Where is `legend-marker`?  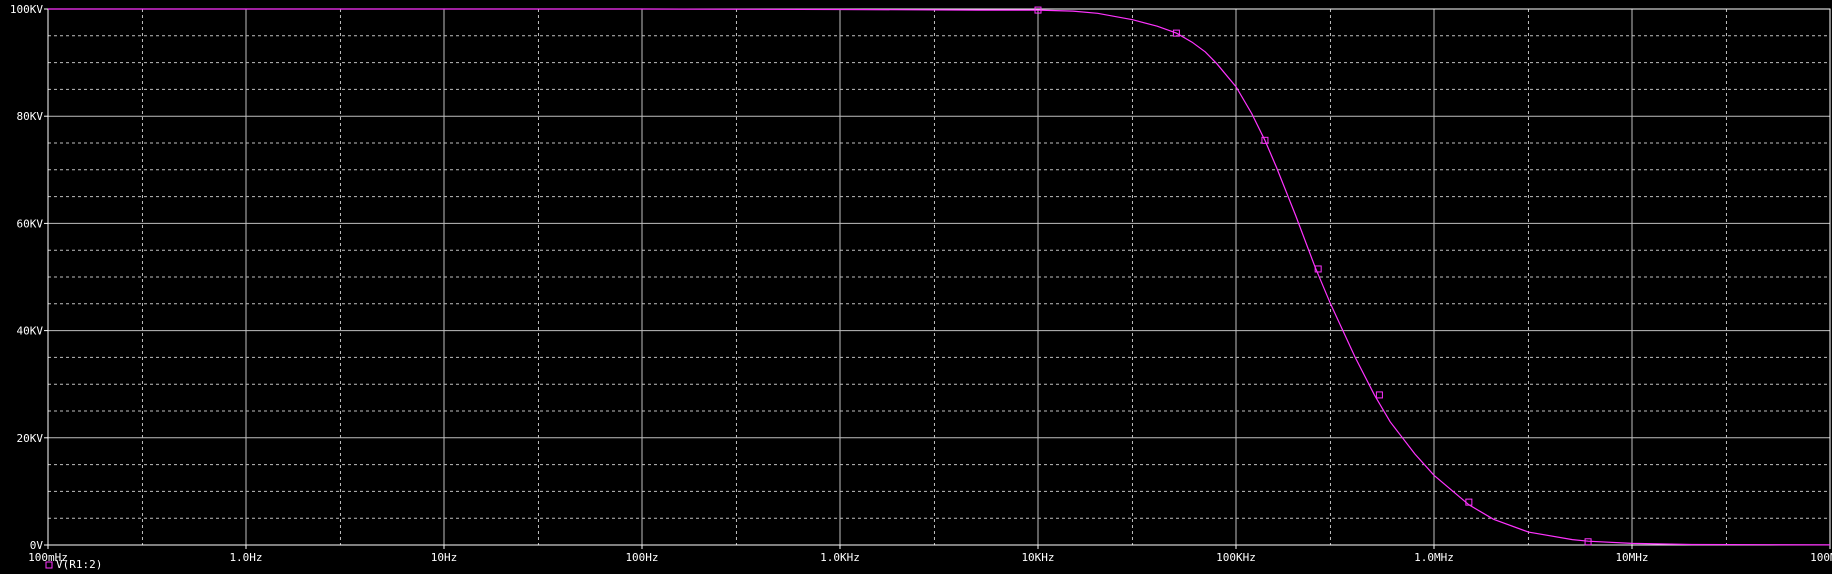 legend-marker is located at coordinates (49, 565).